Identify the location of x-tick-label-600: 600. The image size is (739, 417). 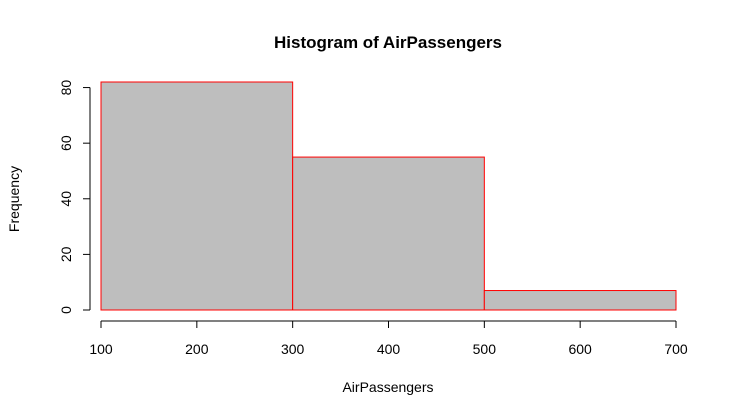
(580, 349).